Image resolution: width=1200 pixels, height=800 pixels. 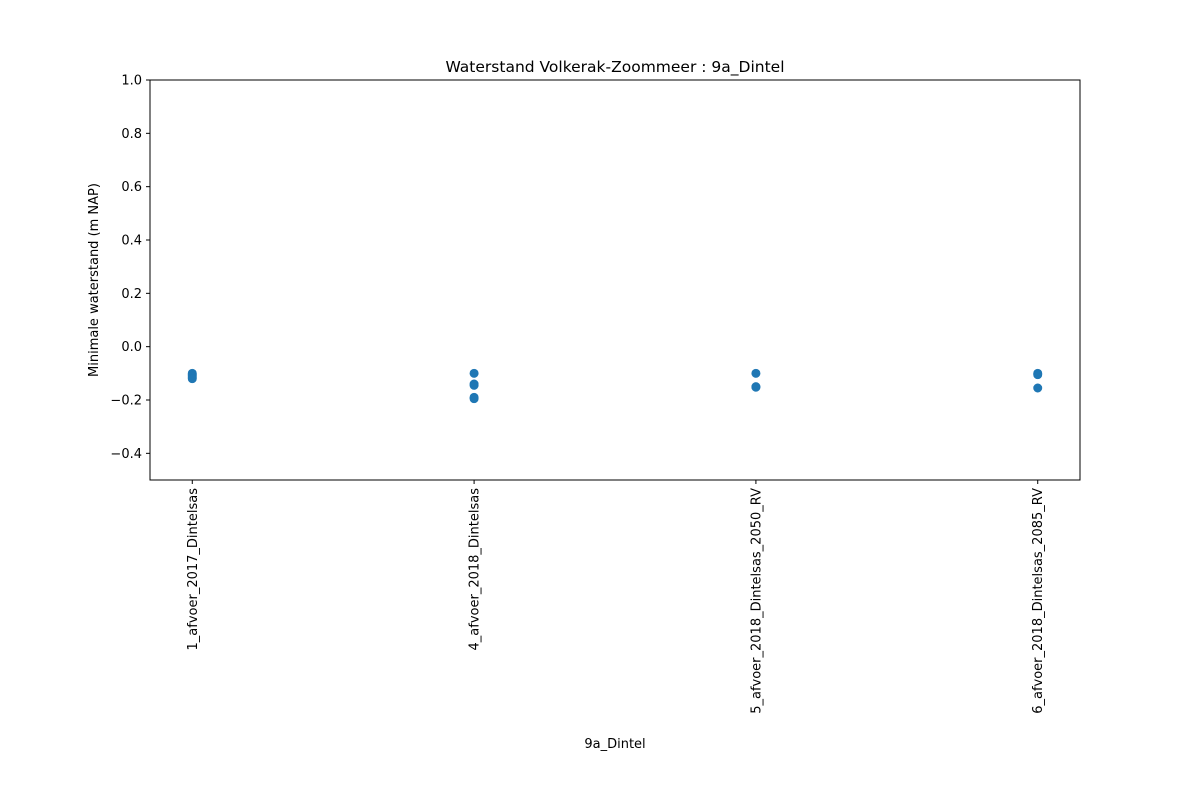 What do you see at coordinates (193, 569) in the screenshot?
I see `x-tick-label: 1_afvoer_2017_Dintelsas` at bounding box center [193, 569].